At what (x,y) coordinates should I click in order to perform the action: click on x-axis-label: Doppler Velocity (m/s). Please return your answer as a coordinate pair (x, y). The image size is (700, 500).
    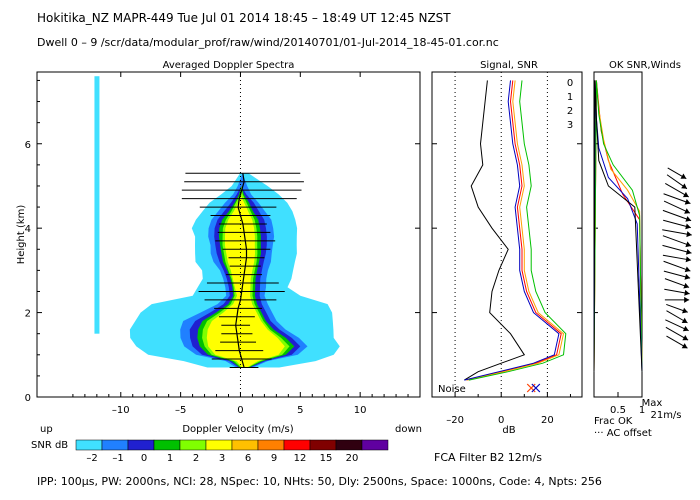
    Looking at the image, I should click on (237, 429).